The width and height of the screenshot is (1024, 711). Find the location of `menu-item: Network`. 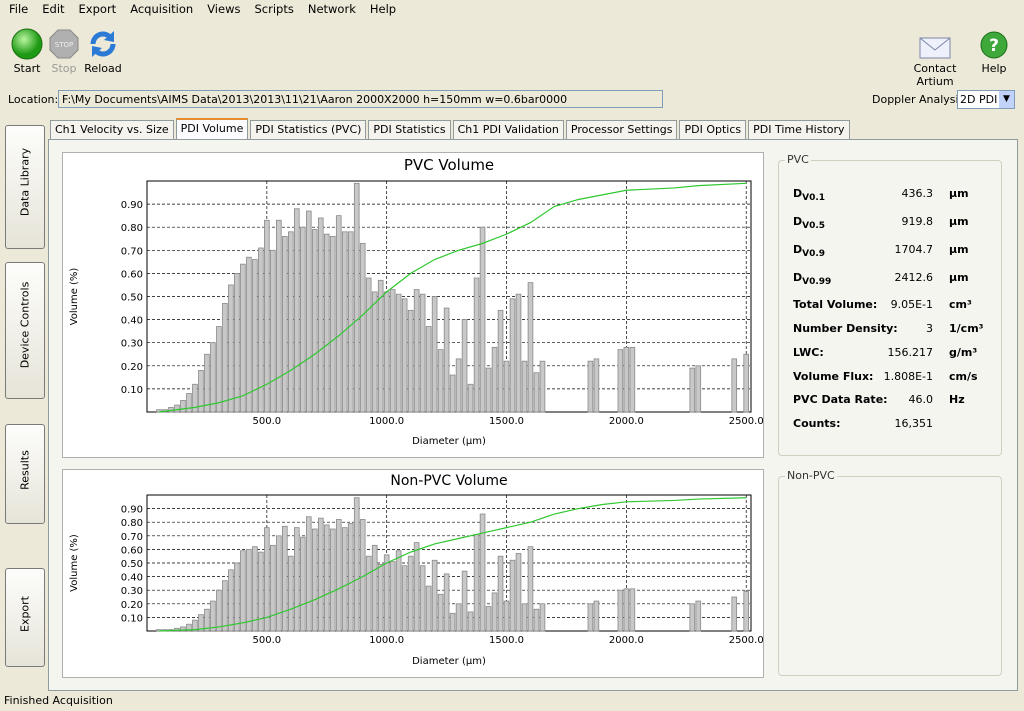

menu-item: Network is located at coordinates (332, 9).